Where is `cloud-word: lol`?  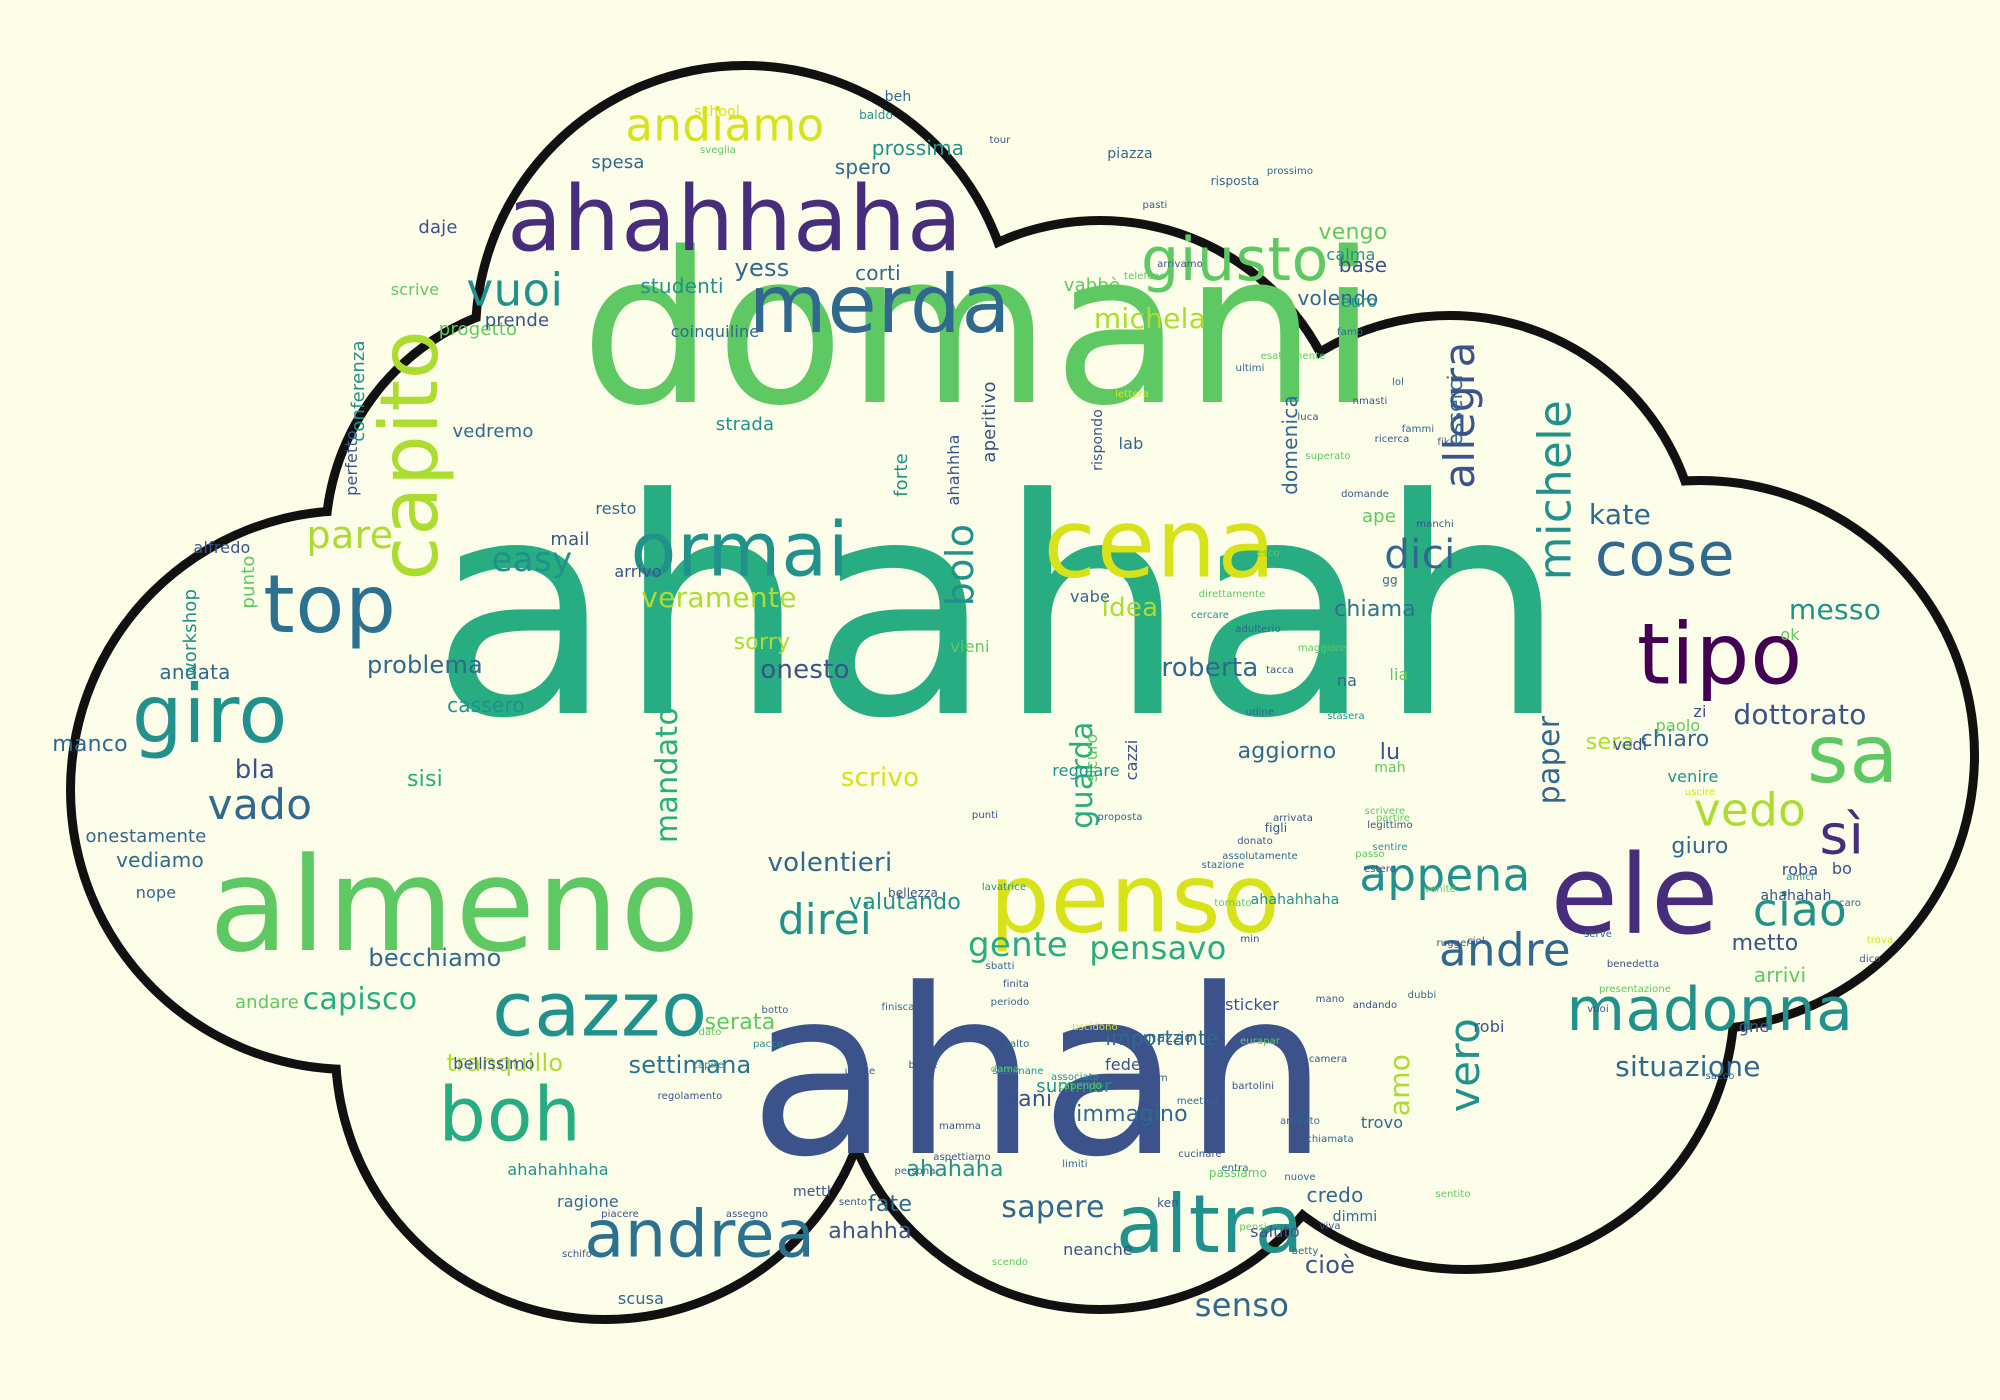 cloud-word: lol is located at coordinates (1398, 382).